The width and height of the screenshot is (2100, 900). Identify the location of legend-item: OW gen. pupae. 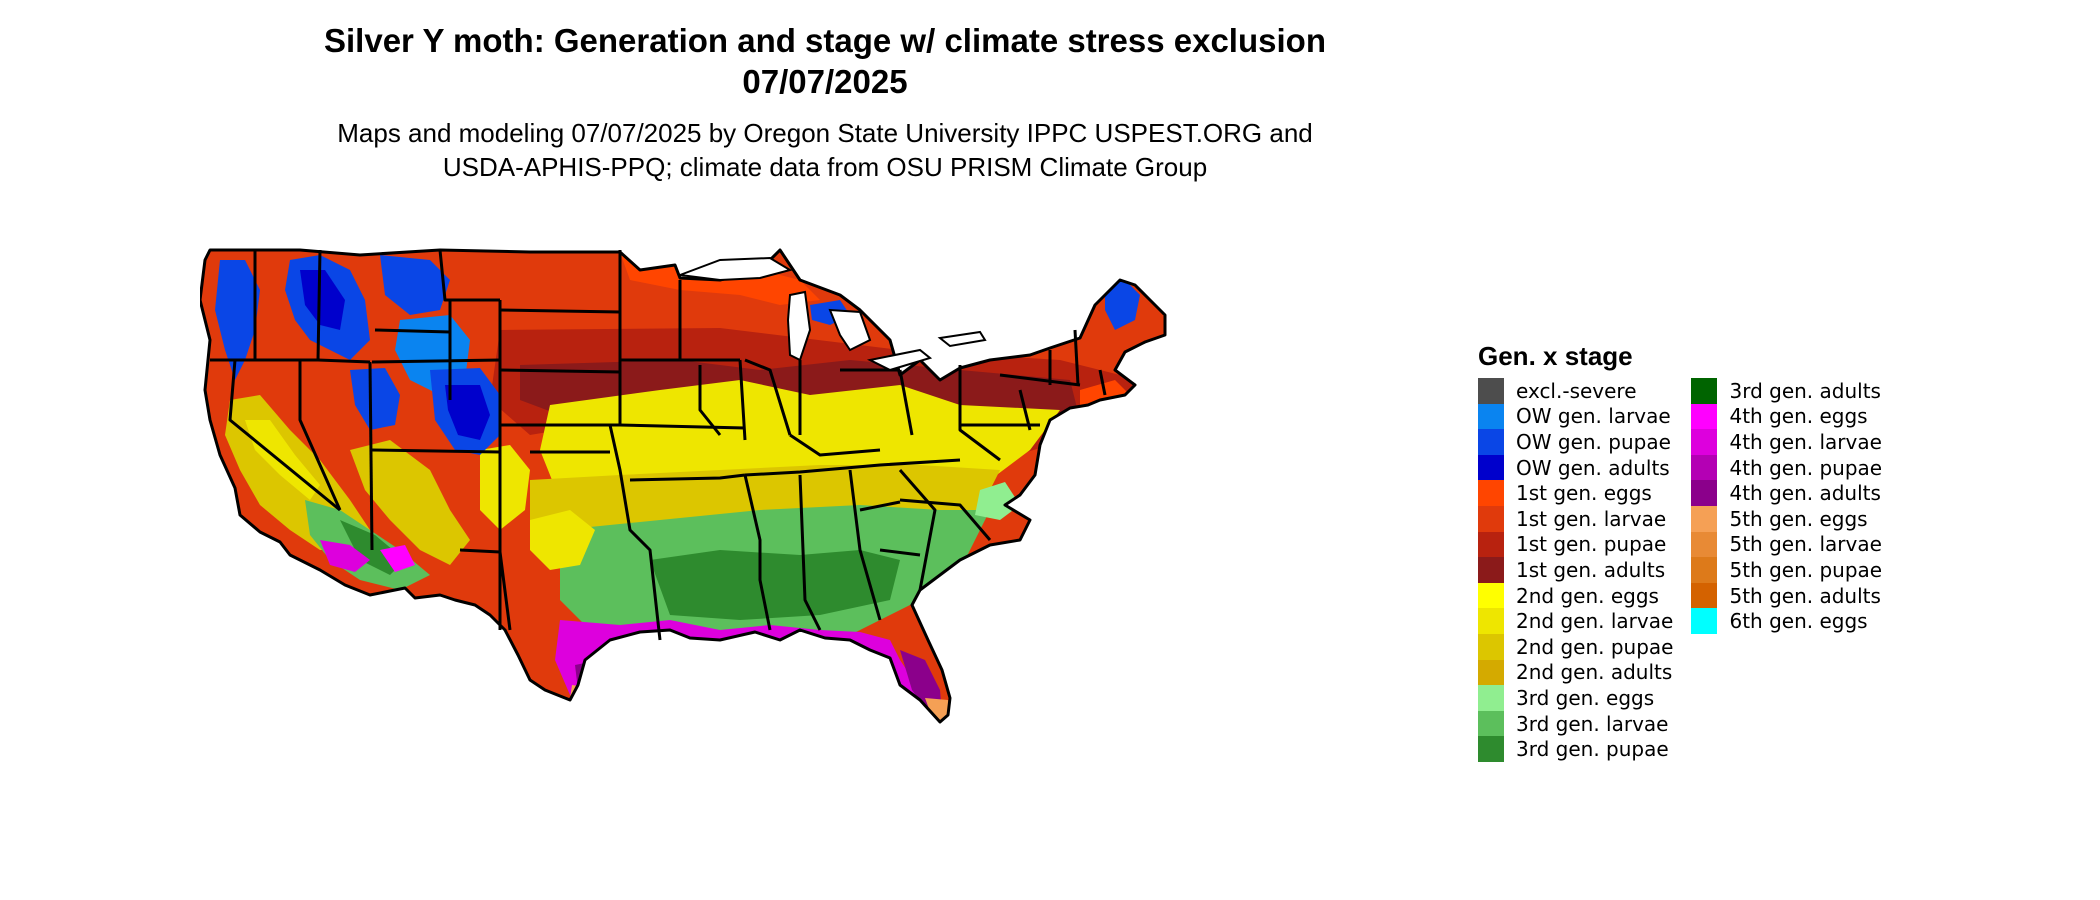
(1575, 442).